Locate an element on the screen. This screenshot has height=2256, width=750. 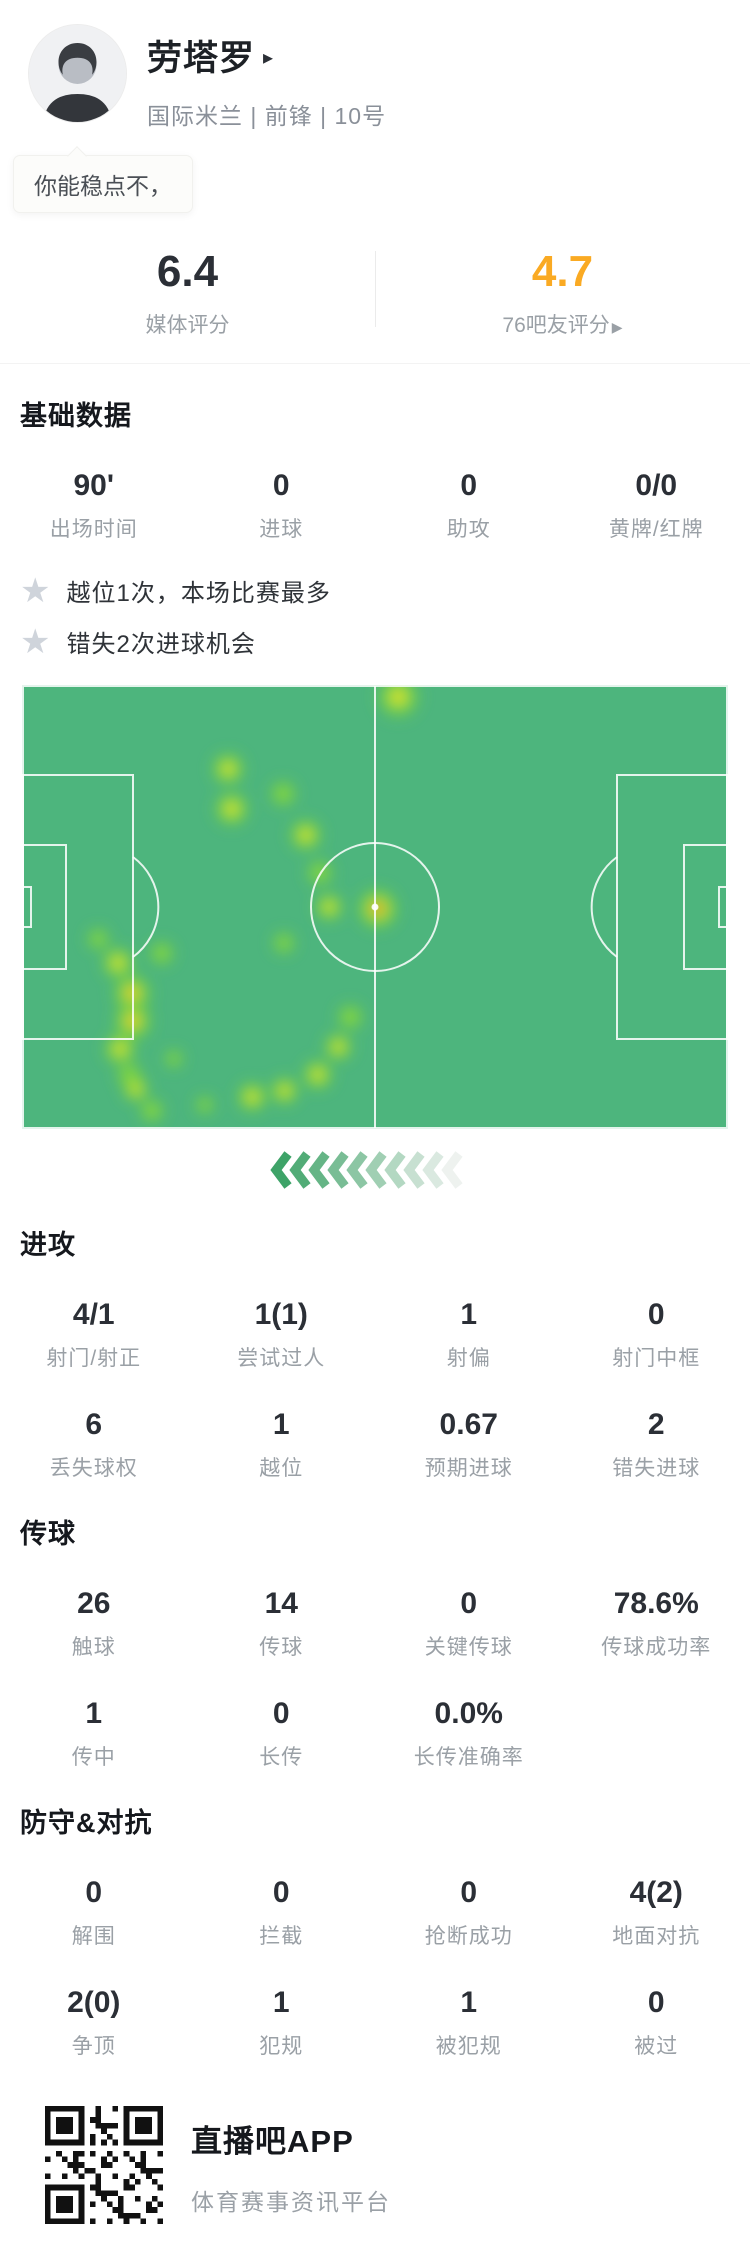
stat-cell: 0 解围 is located at coordinates (94, 1913).